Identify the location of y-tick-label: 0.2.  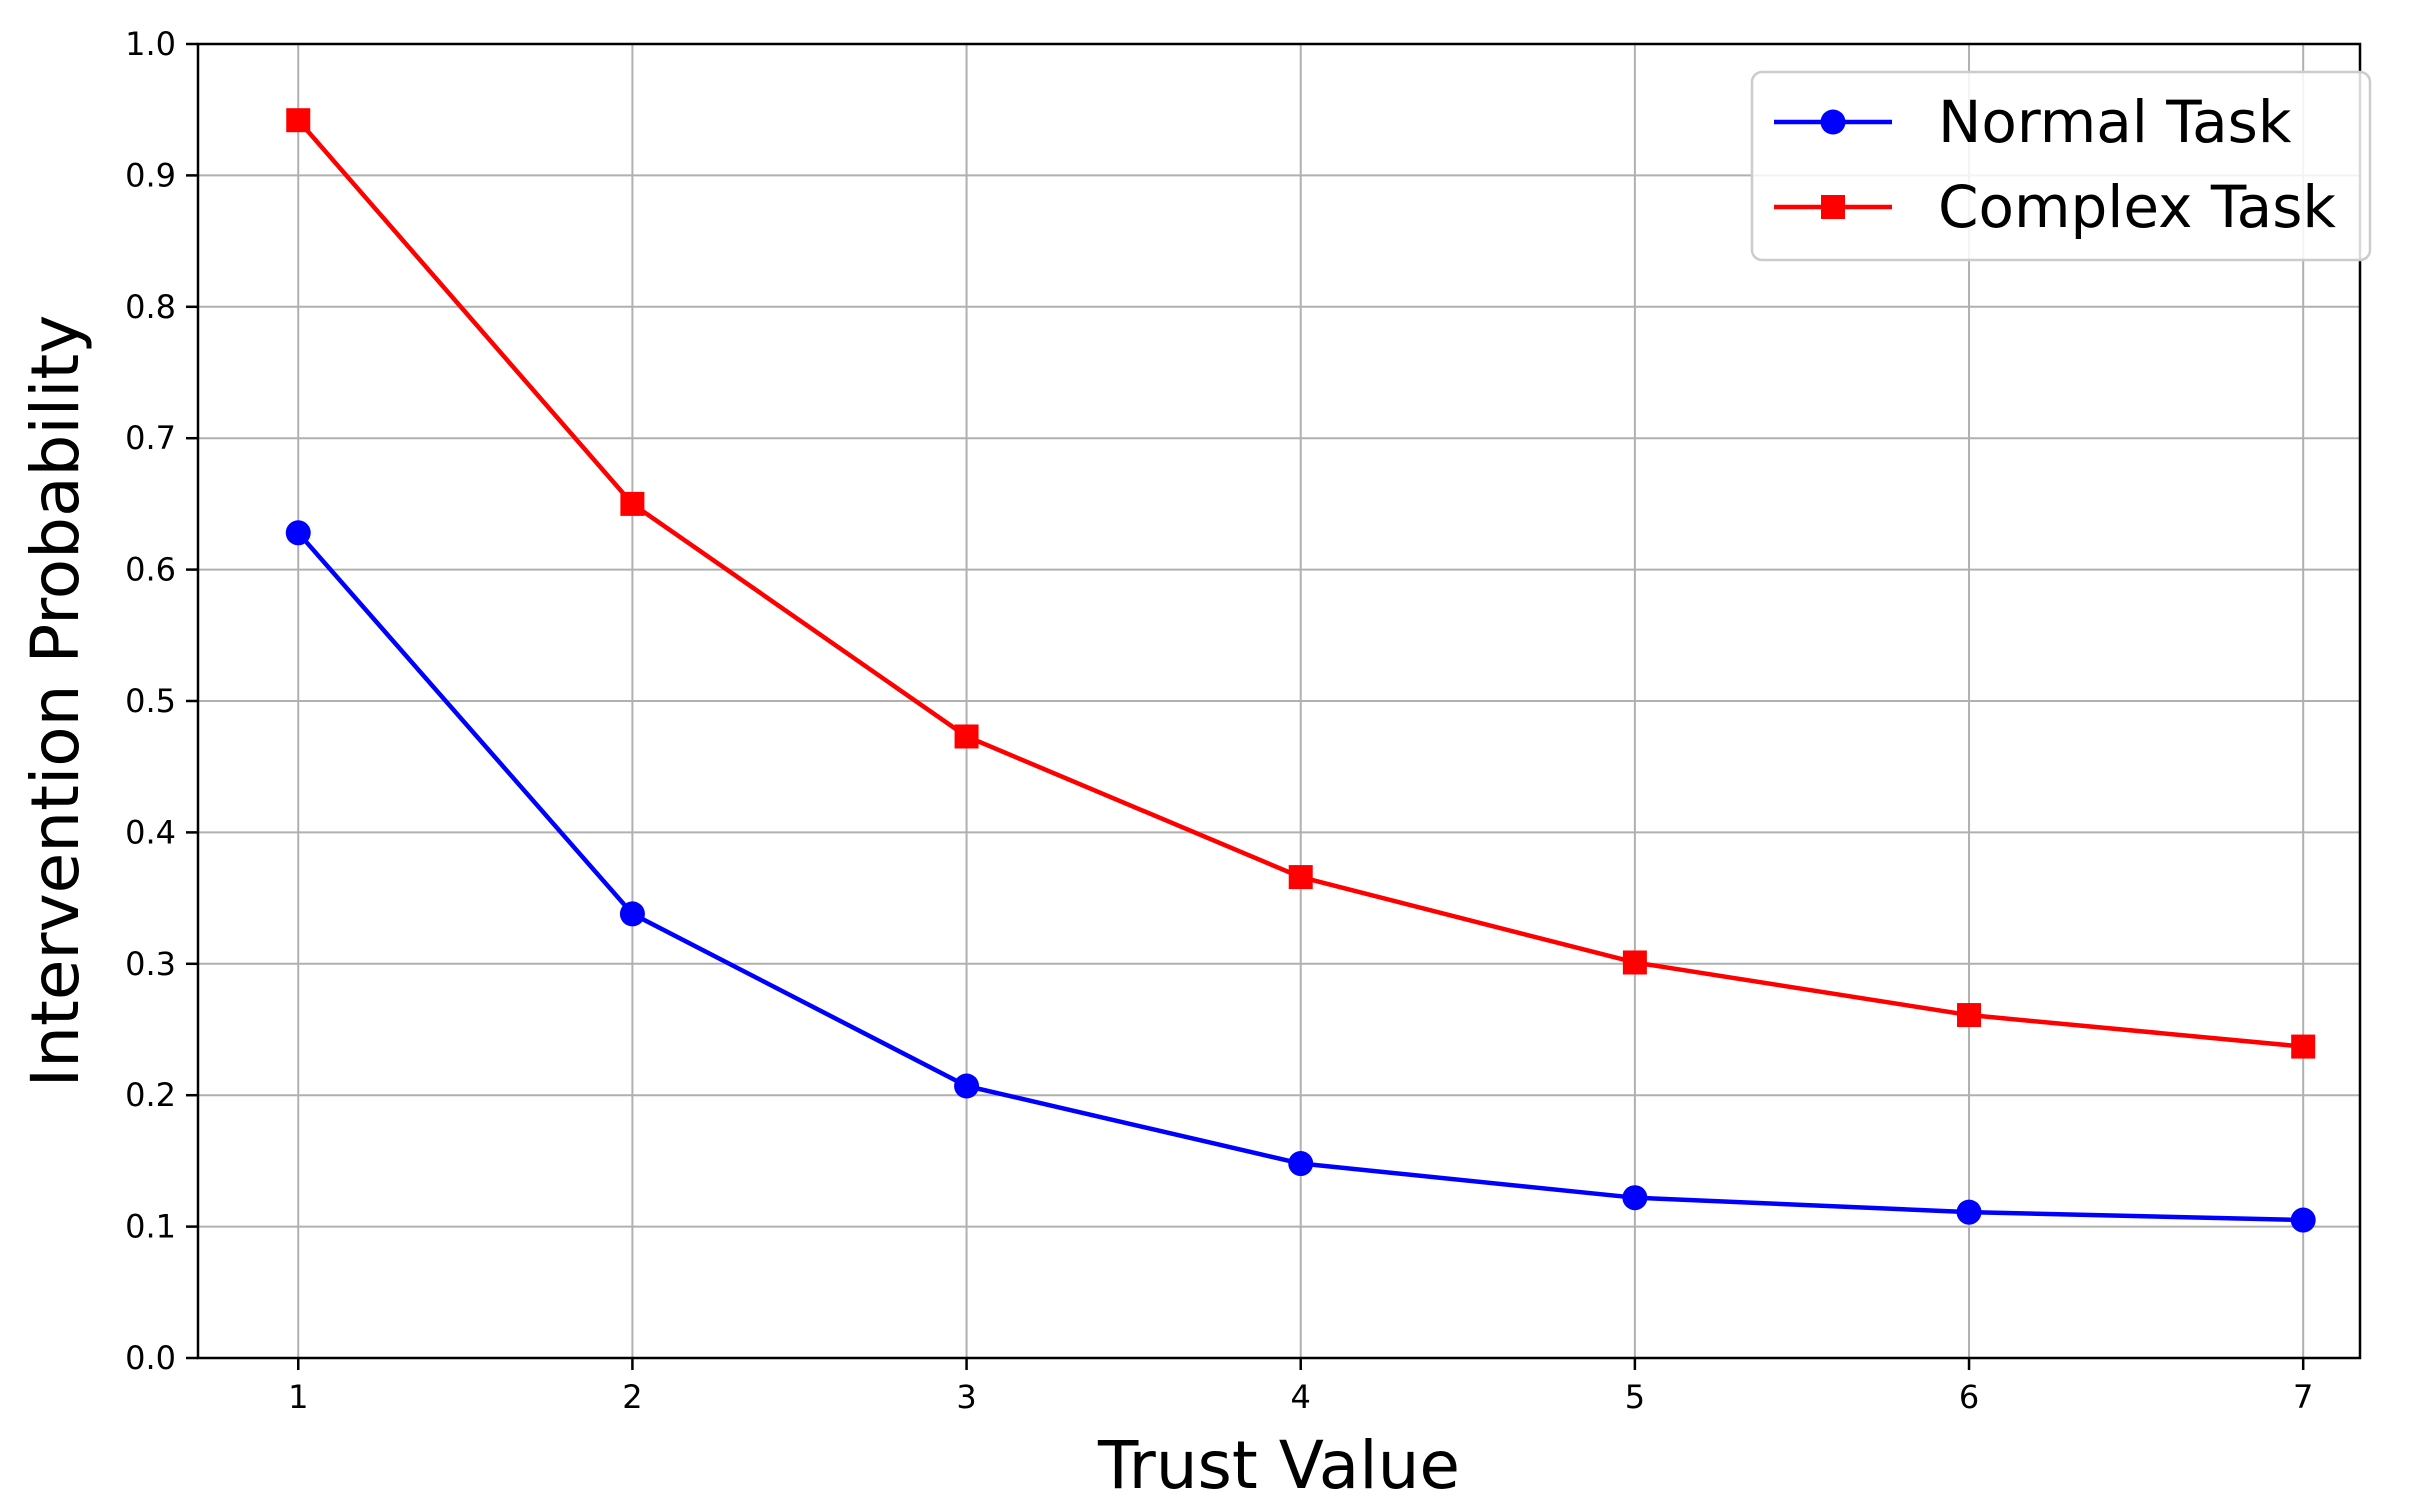
(150, 1095).